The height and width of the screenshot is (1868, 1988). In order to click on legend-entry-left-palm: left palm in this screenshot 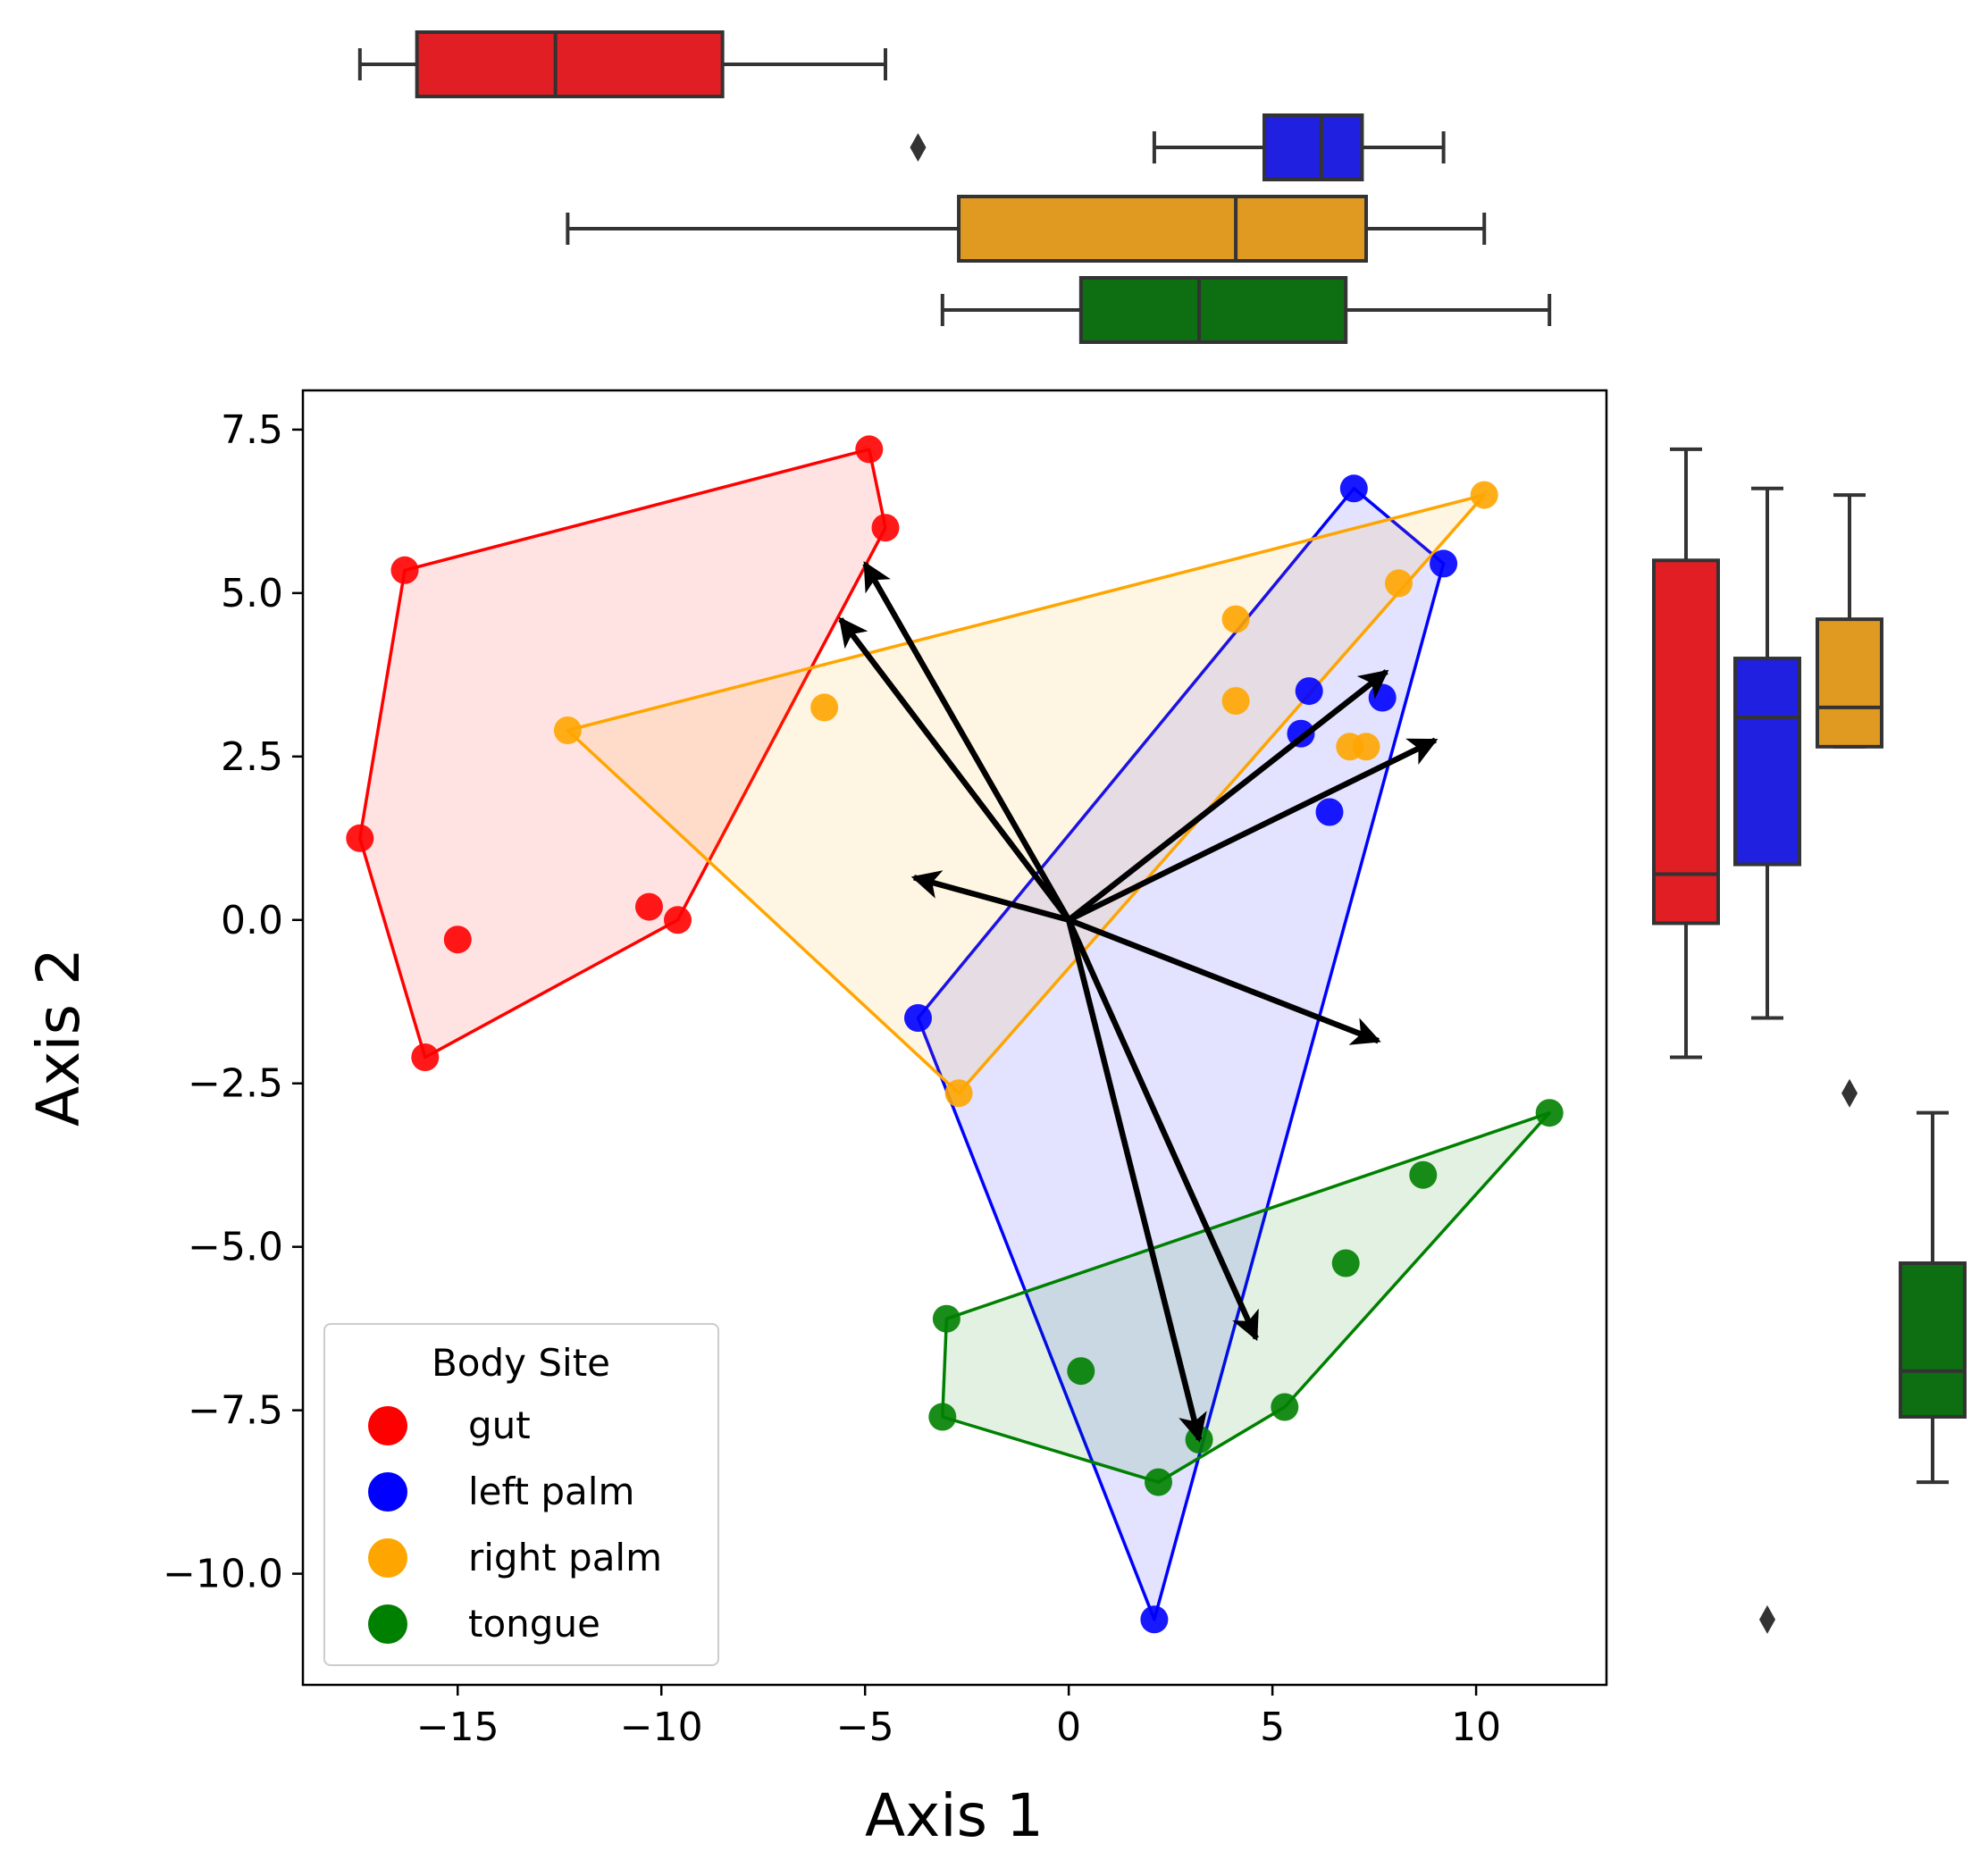, I will do `click(501, 1491)`.